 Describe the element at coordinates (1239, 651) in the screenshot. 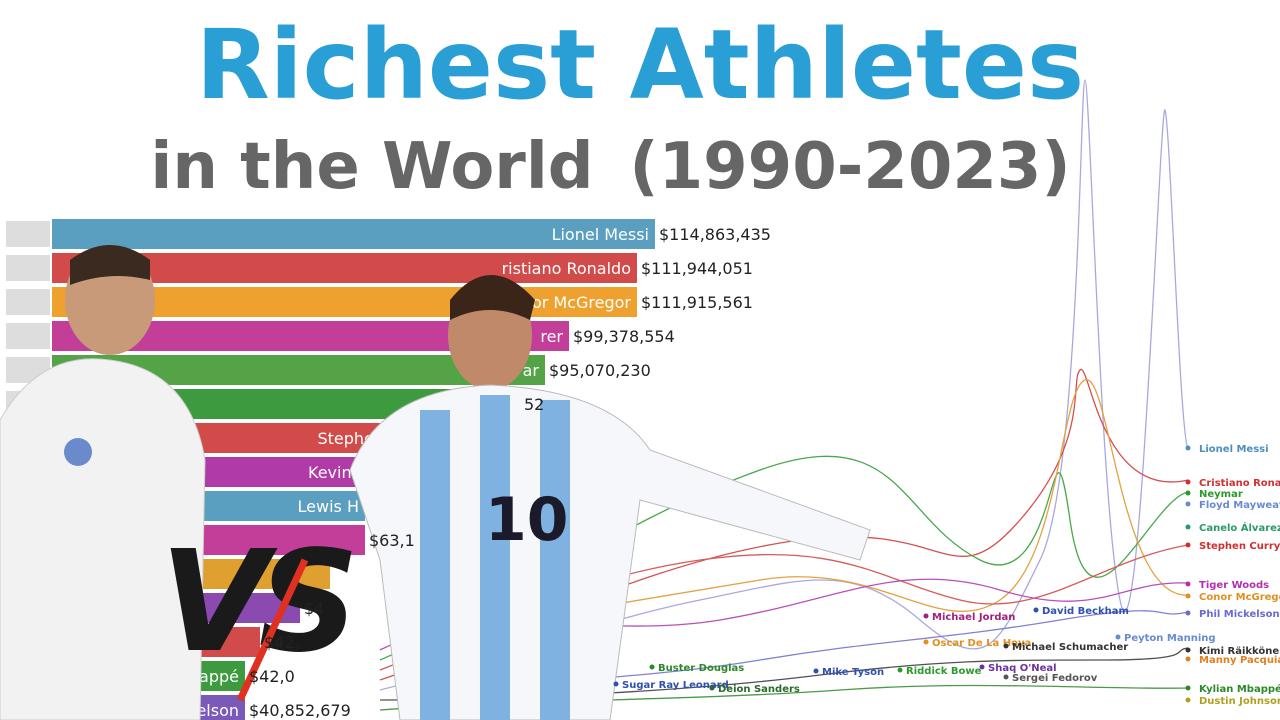

I see `line-label: Kimi Räikkönen` at that location.